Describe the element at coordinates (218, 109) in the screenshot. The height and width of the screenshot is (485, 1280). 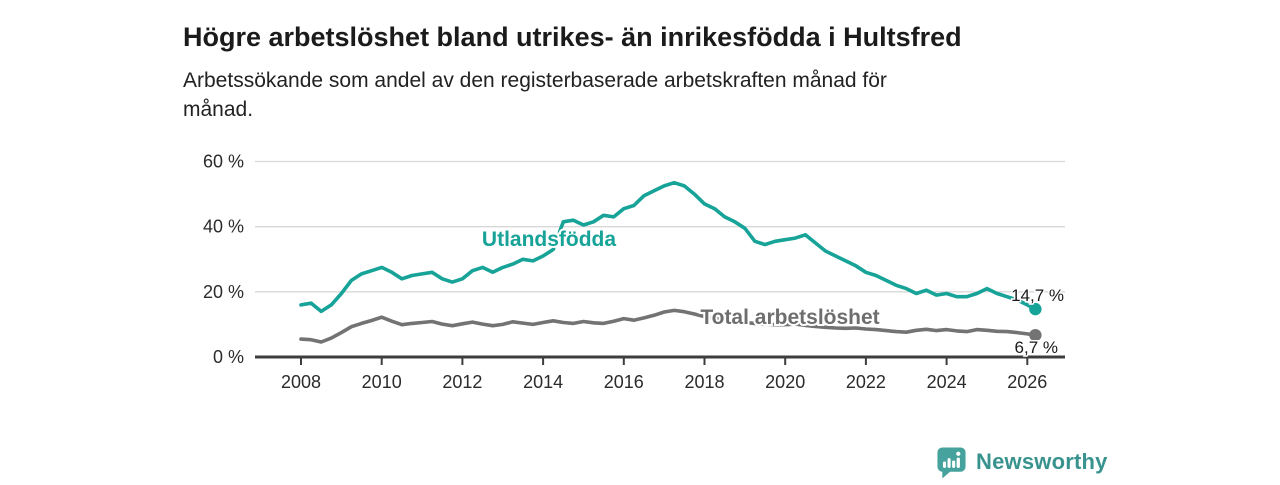
I see `chart-subtitle-line2: månad.` at that location.